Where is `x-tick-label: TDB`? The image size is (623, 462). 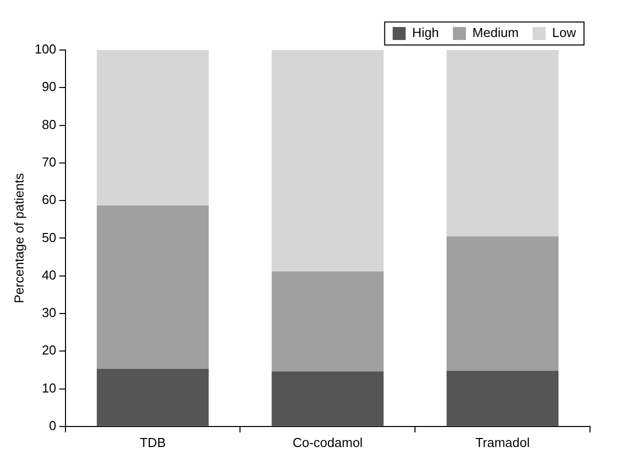
x-tick-label: TDB is located at coordinates (153, 442).